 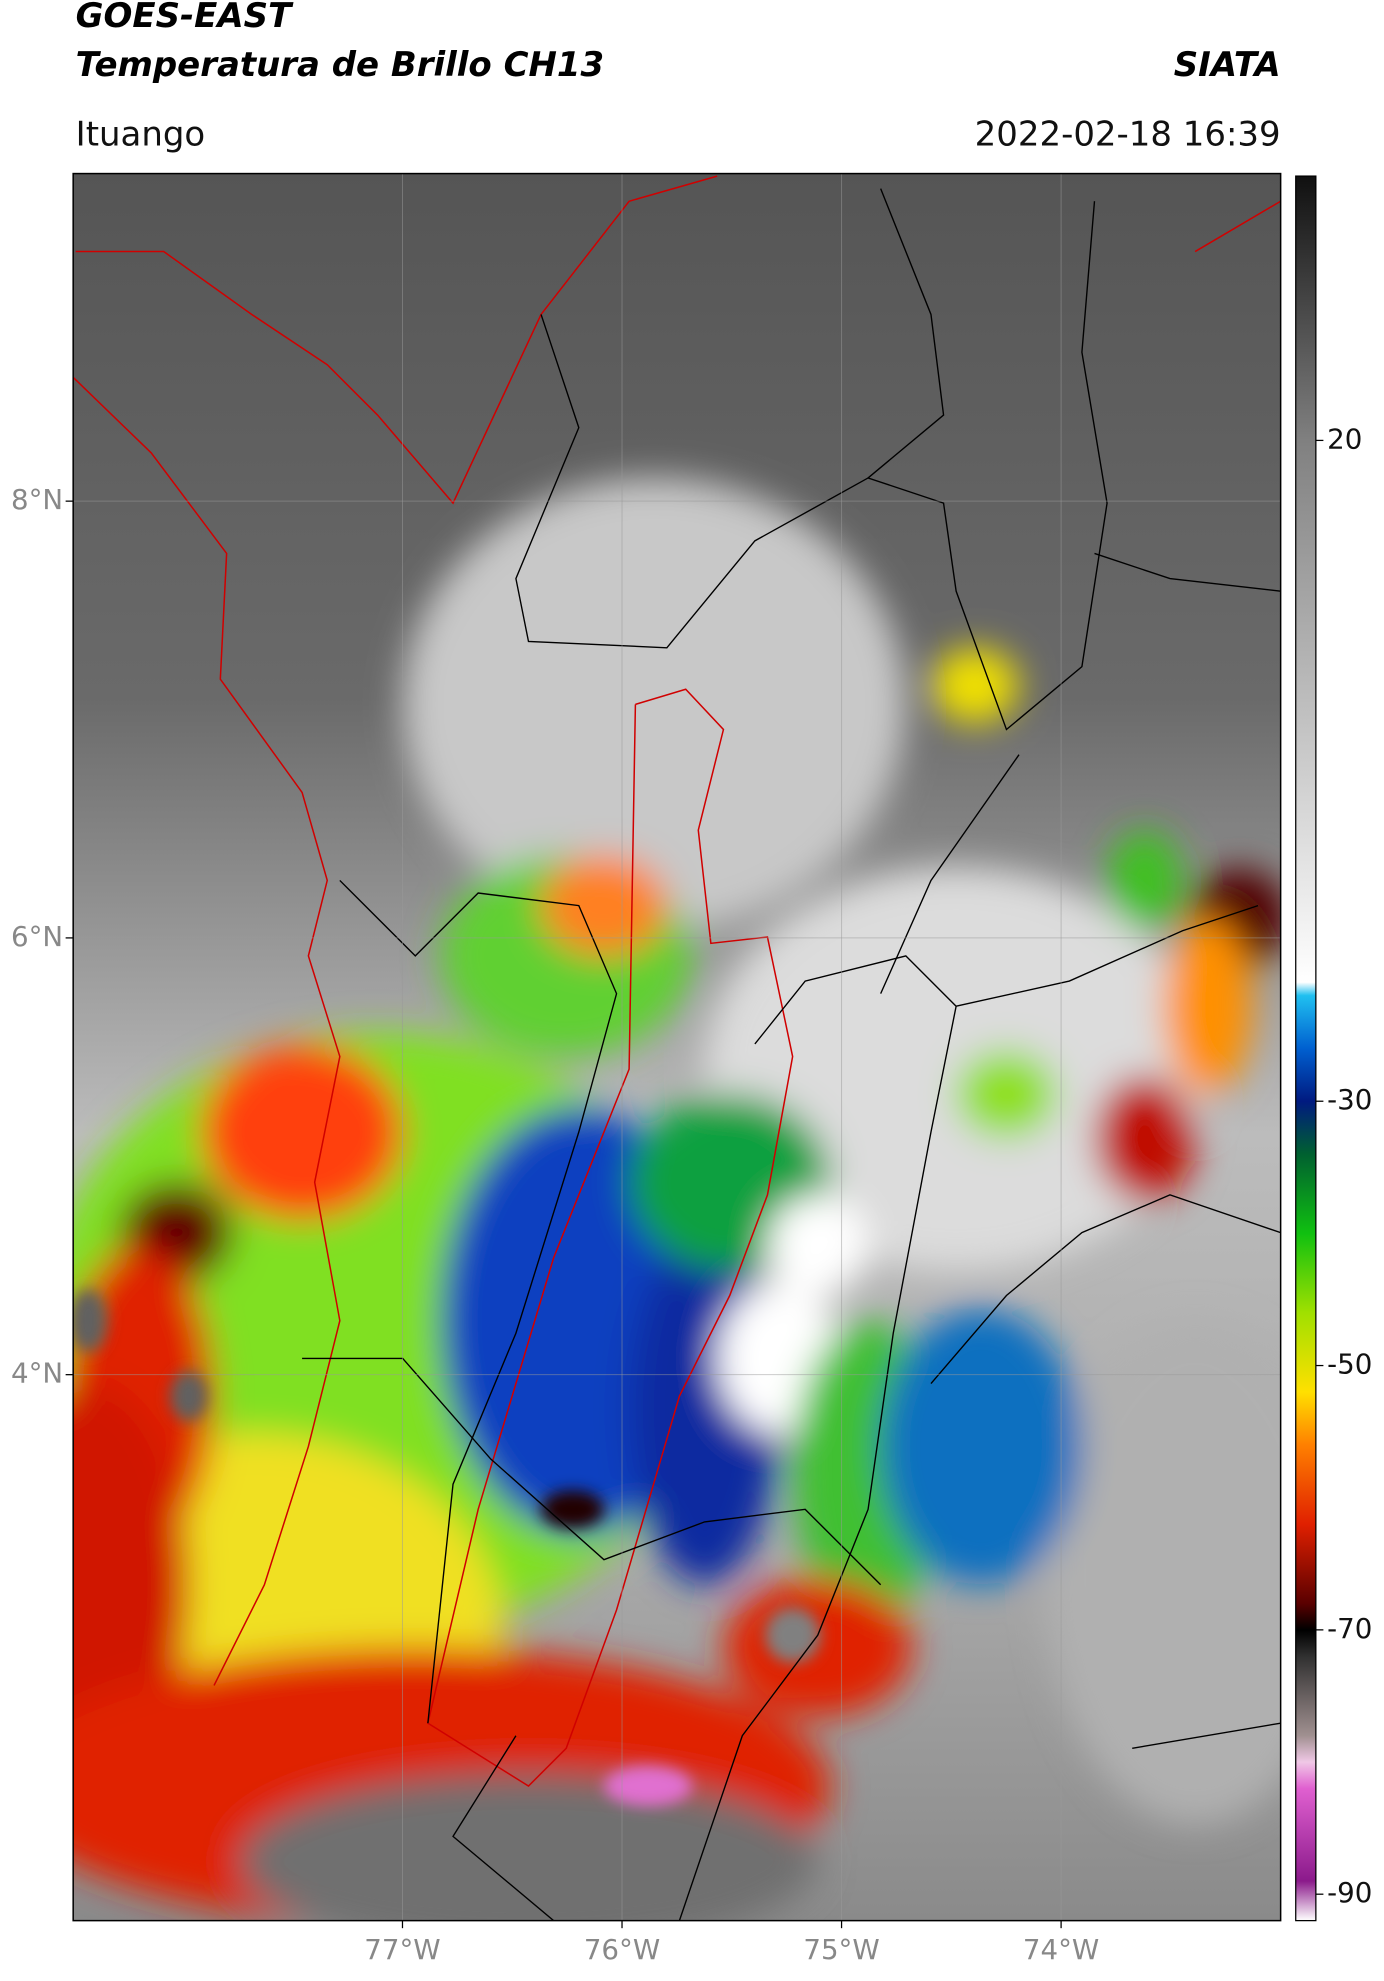 I want to click on datetime: 2022-02-18 16:39, so click(x=1128, y=134).